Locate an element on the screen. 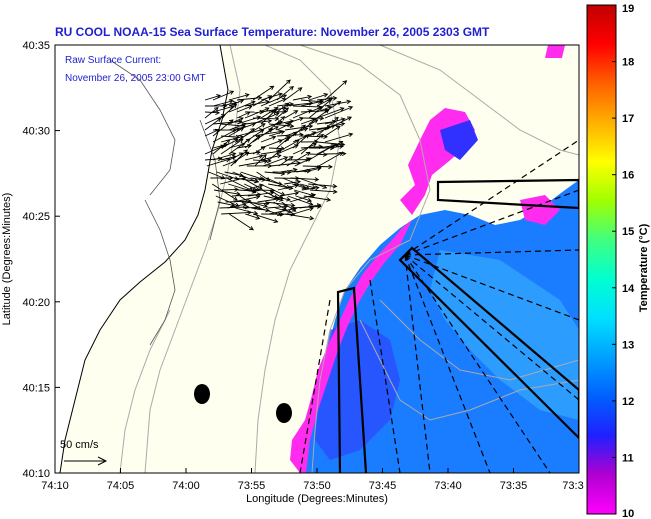  scale-label: 50 cm/s is located at coordinates (79, 445).